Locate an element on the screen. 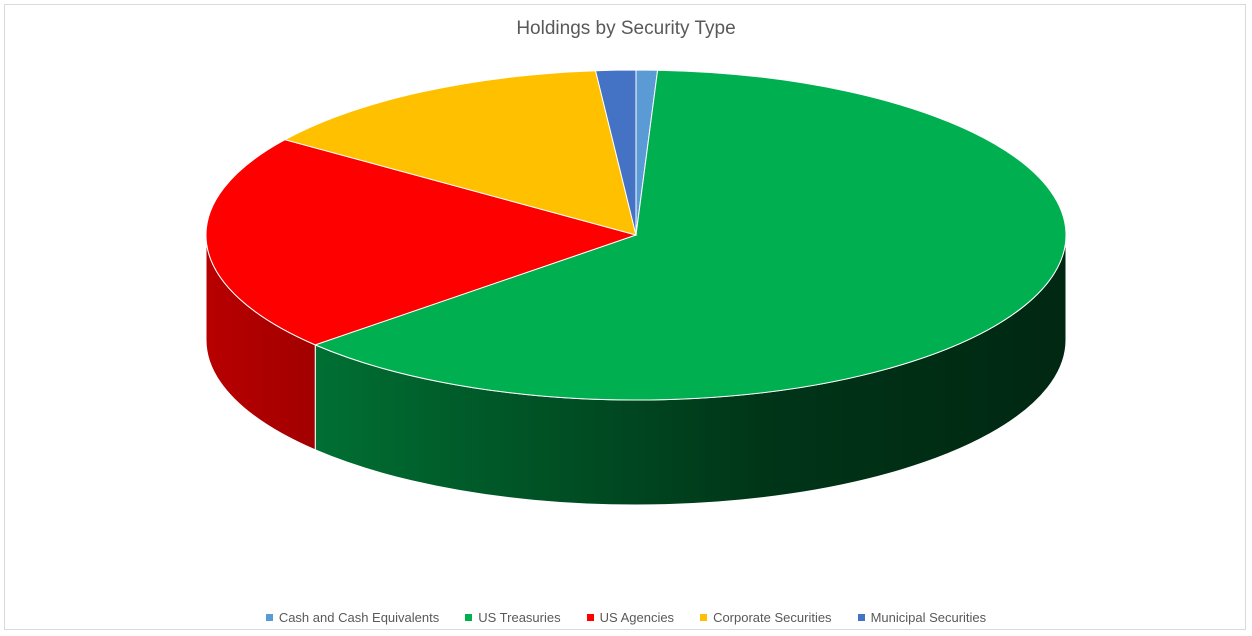 The image size is (1252, 636). pie-slice-us-agencies is located at coordinates (421, 242).